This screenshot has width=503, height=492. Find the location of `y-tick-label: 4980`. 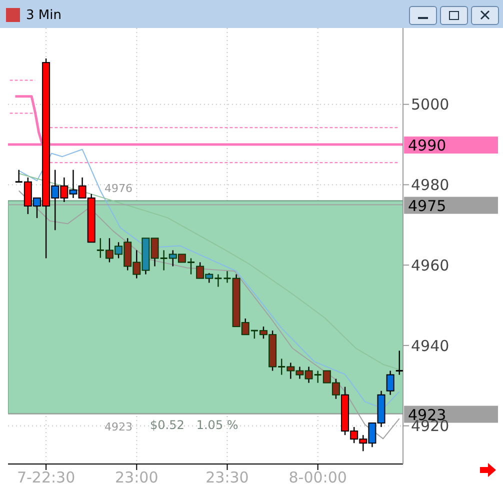

y-tick-label: 4980 is located at coordinates (430, 185).